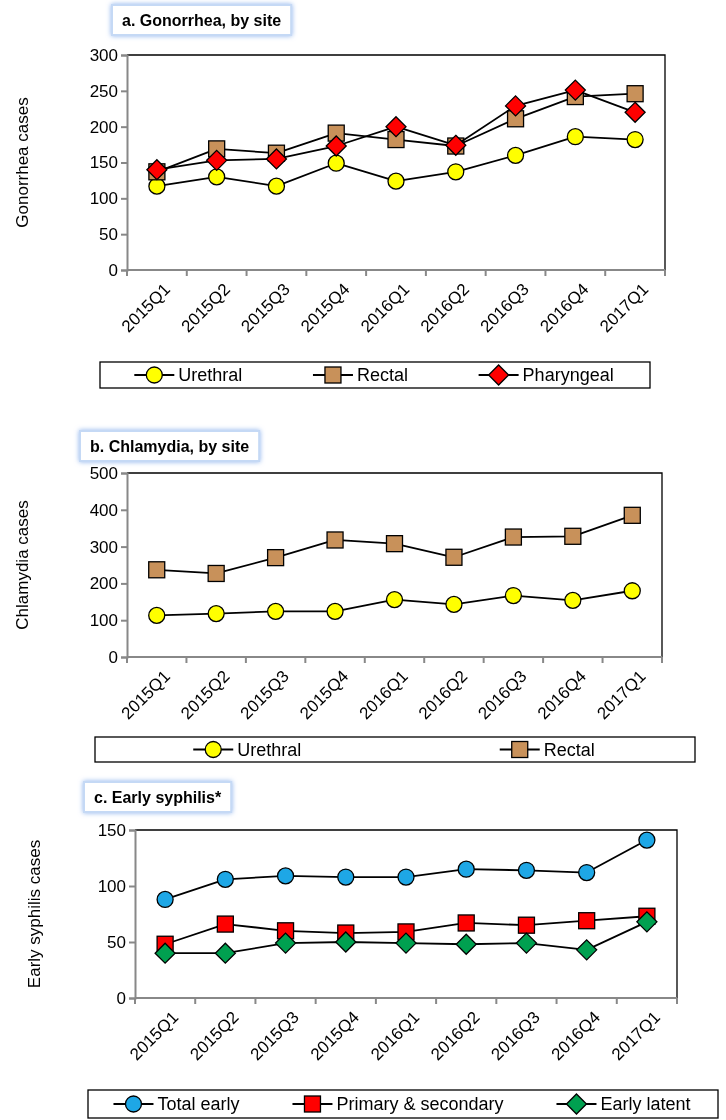  I want to click on chart-title: c. Early syphilis*, so click(158, 797).